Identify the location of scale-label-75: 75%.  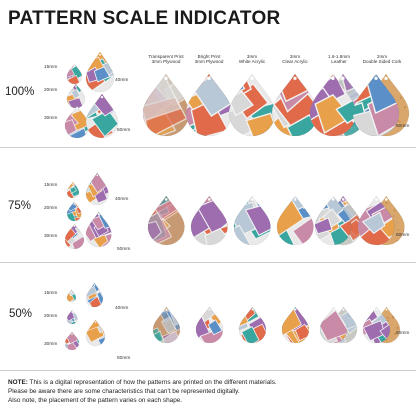
(20, 206).